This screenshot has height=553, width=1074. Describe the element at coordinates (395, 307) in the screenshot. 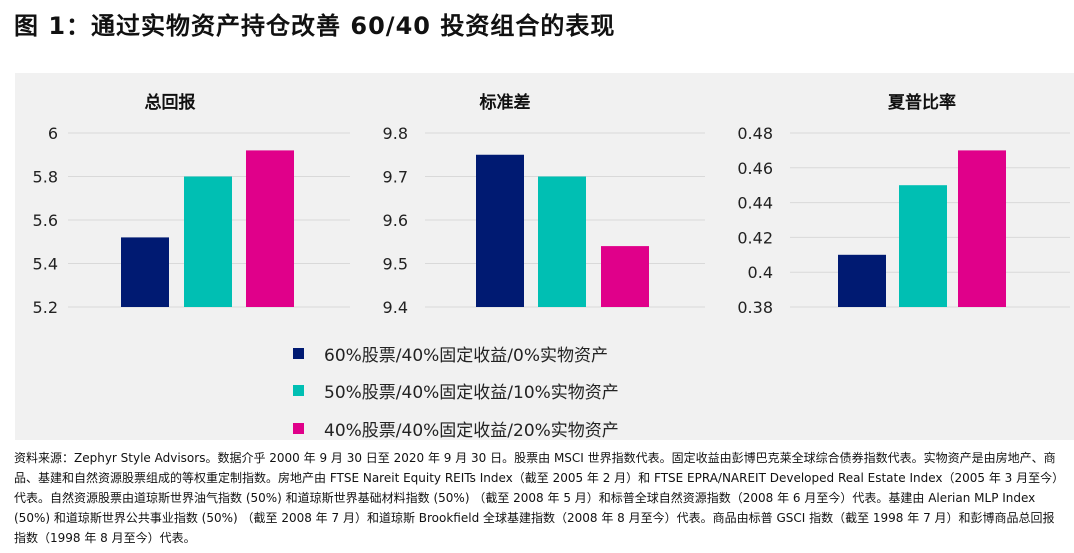

I see `y-tick-label: 9.4` at that location.